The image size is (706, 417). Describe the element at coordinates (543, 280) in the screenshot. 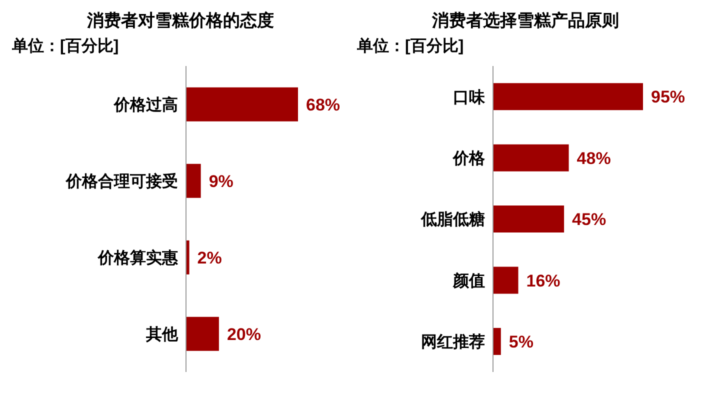

I see `data-label: 16%` at that location.